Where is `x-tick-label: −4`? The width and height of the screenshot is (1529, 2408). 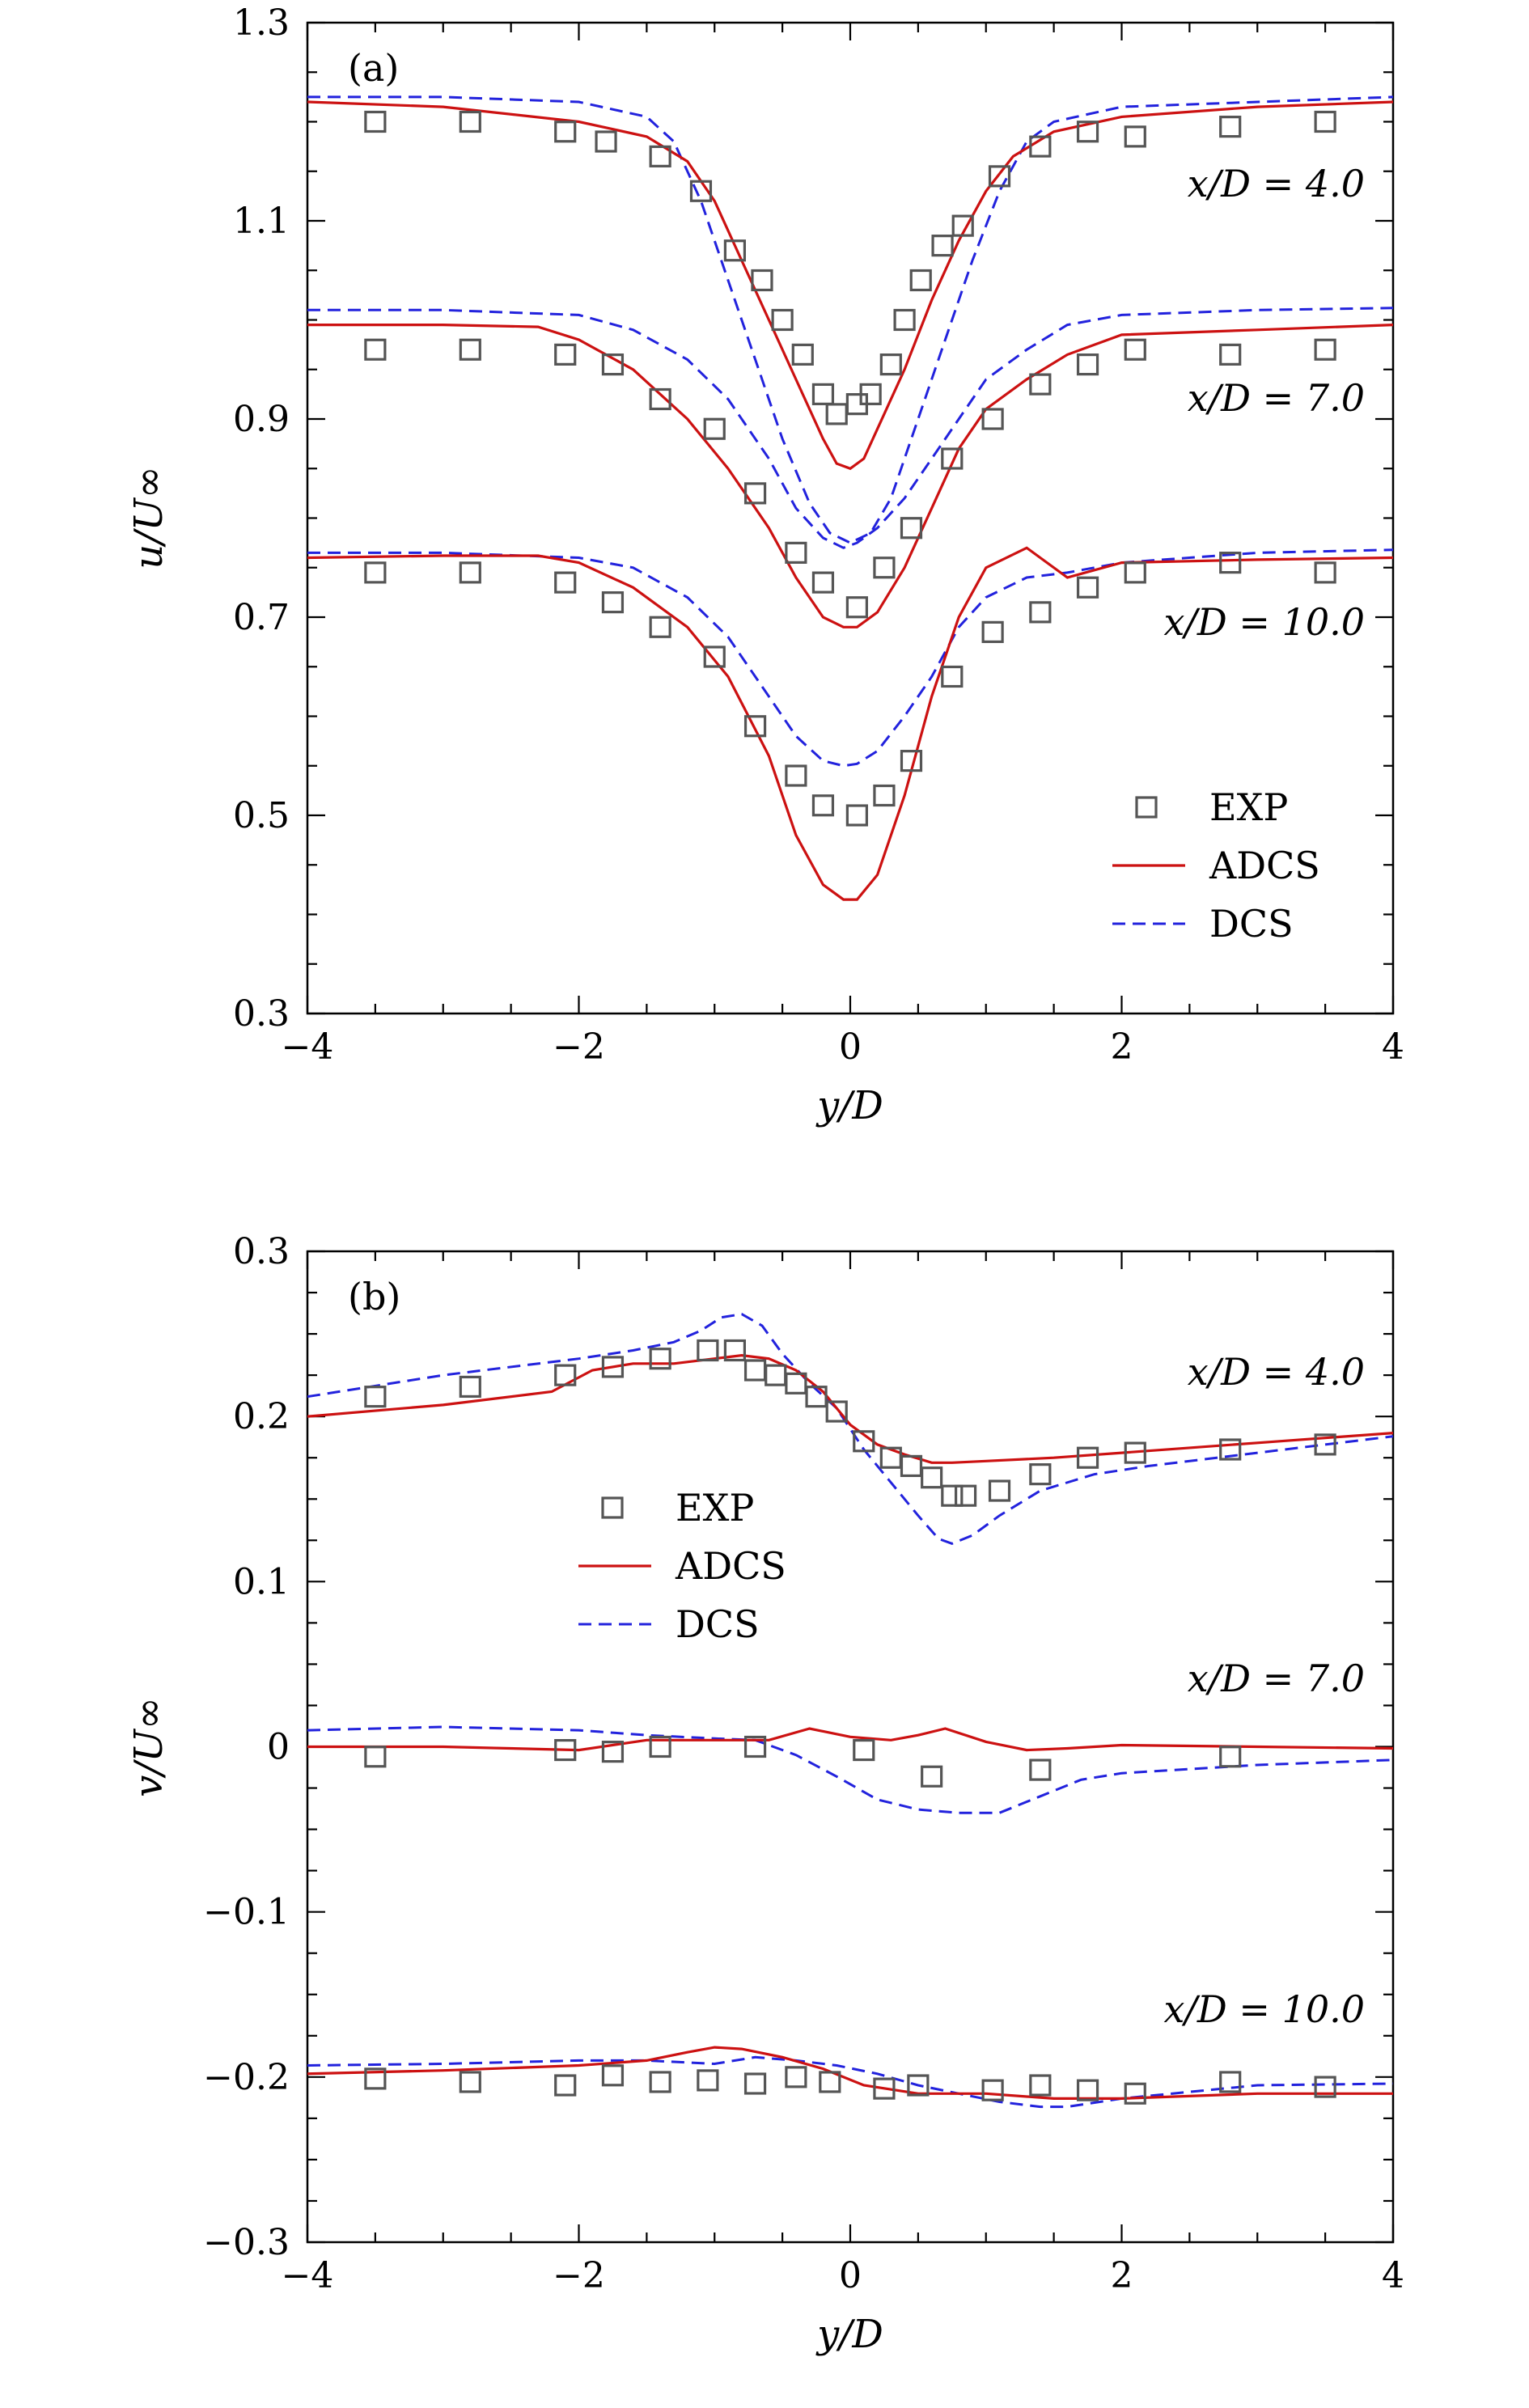 x-tick-label: −4 is located at coordinates (308, 2275).